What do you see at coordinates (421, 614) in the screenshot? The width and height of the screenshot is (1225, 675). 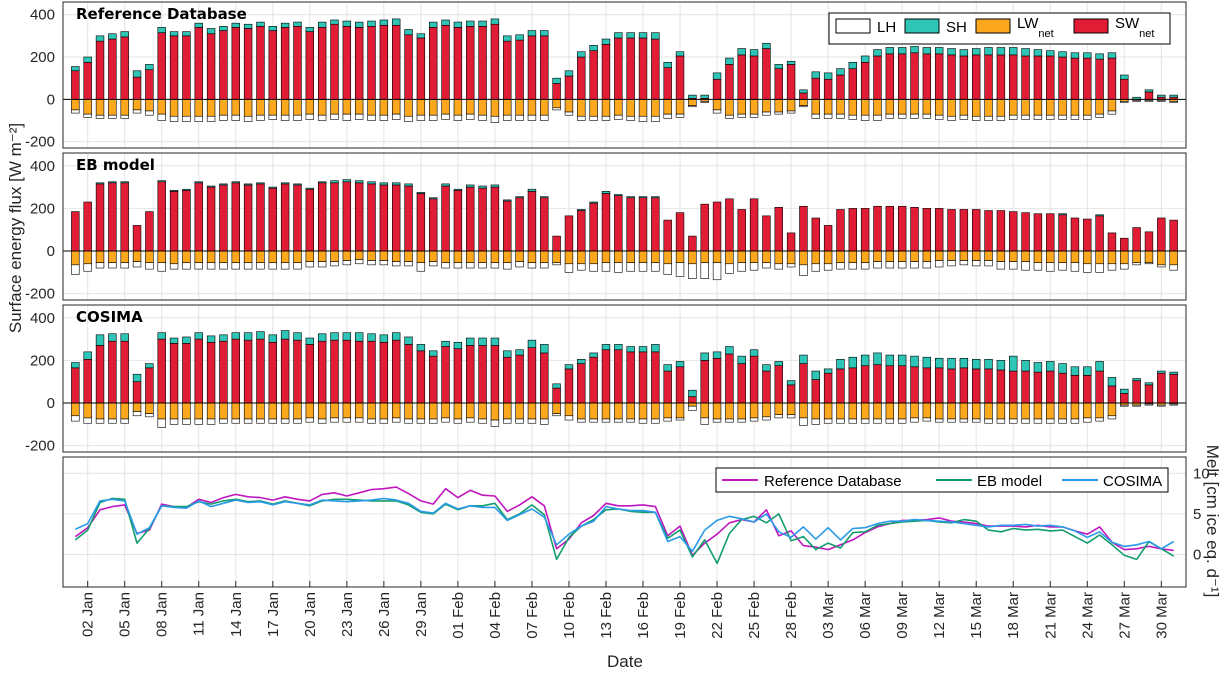 I see `x-tick-label: 29 Jan` at bounding box center [421, 614].